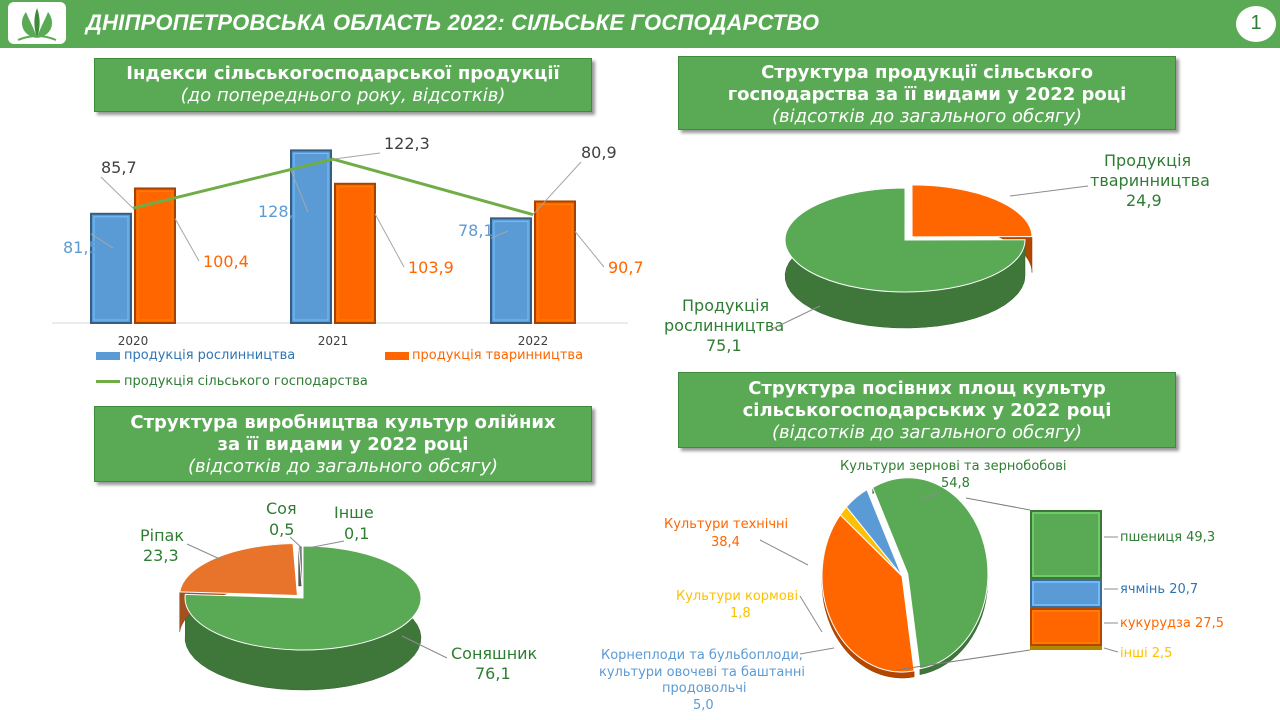 The width and height of the screenshot is (1280, 720). Describe the element at coordinates (702, 672) in the screenshot. I see `sown-label-roots-line2: культури овочеві та баштанні` at that location.